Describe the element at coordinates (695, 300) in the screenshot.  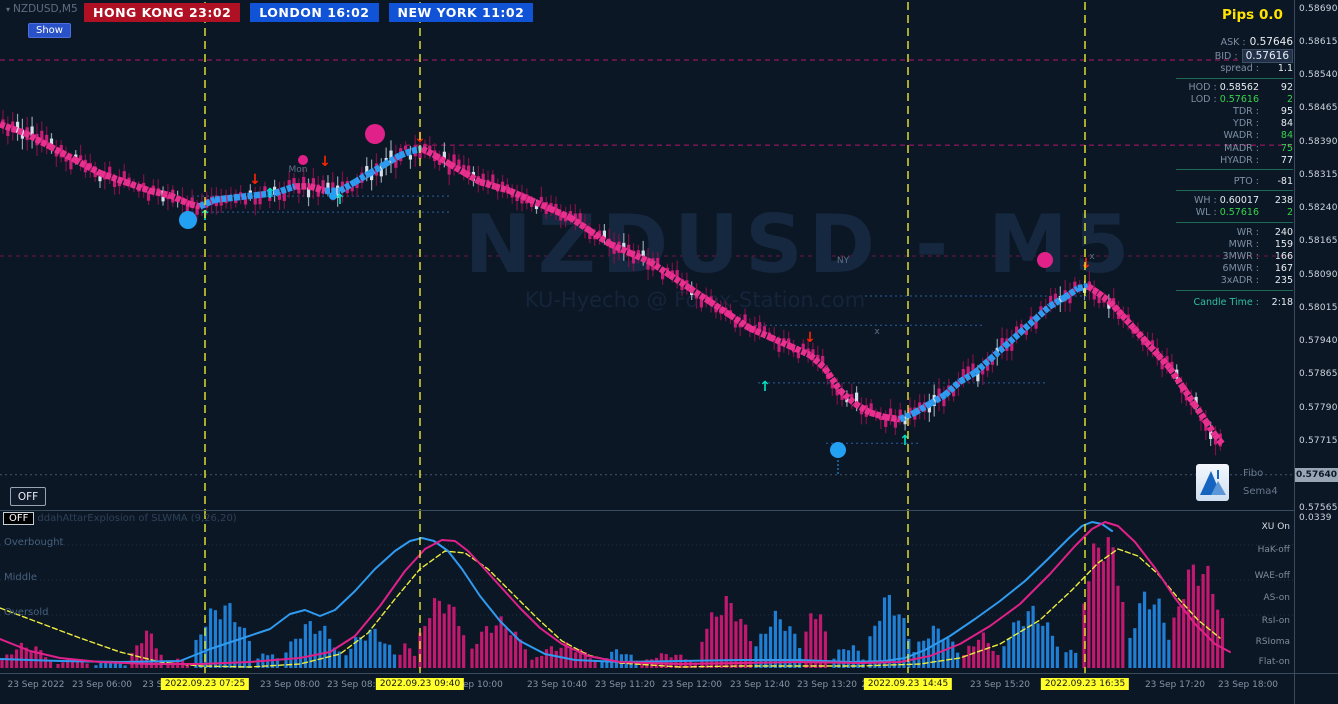
I see `svg-text: KU-Hyecho @ Forex-Station.com` at that location.